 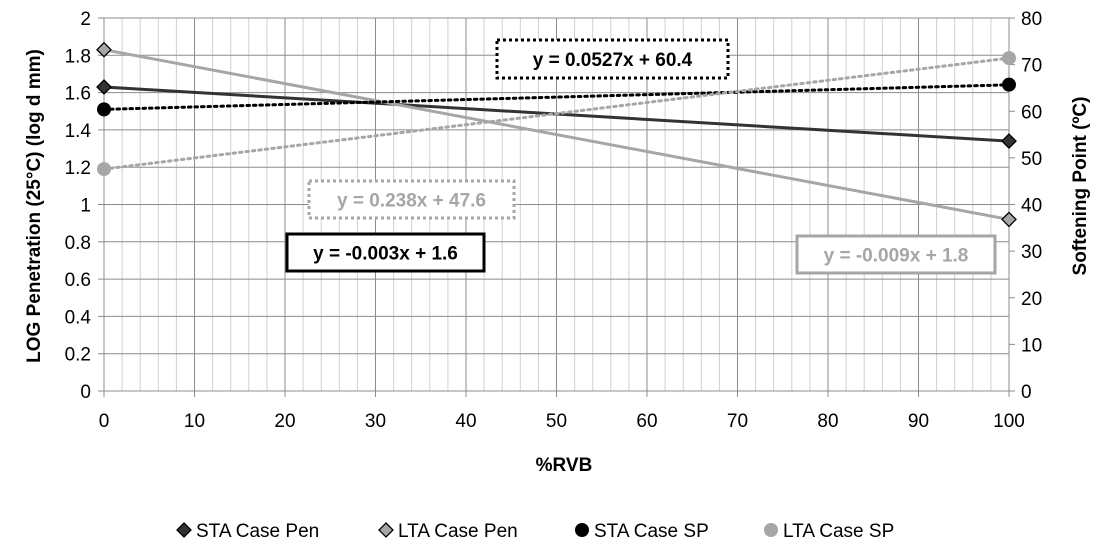 What do you see at coordinates (1031, 206) in the screenshot?
I see `y-right-tick-label: 40` at bounding box center [1031, 206].